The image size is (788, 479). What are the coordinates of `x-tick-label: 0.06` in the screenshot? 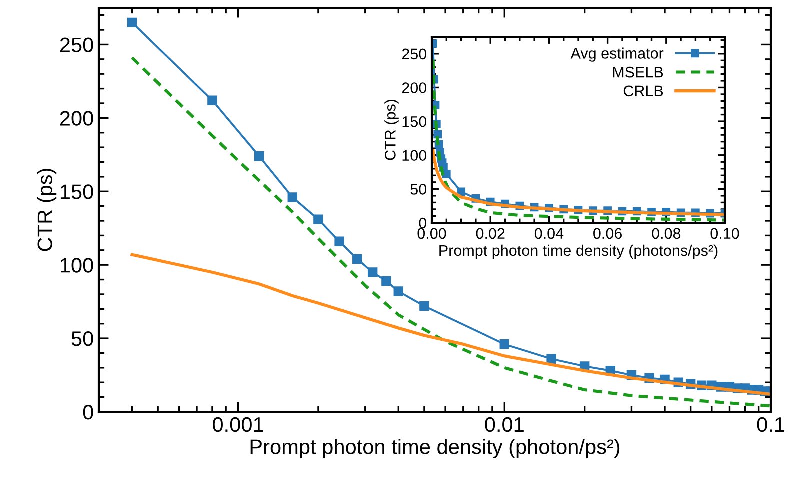 It's located at (608, 234).